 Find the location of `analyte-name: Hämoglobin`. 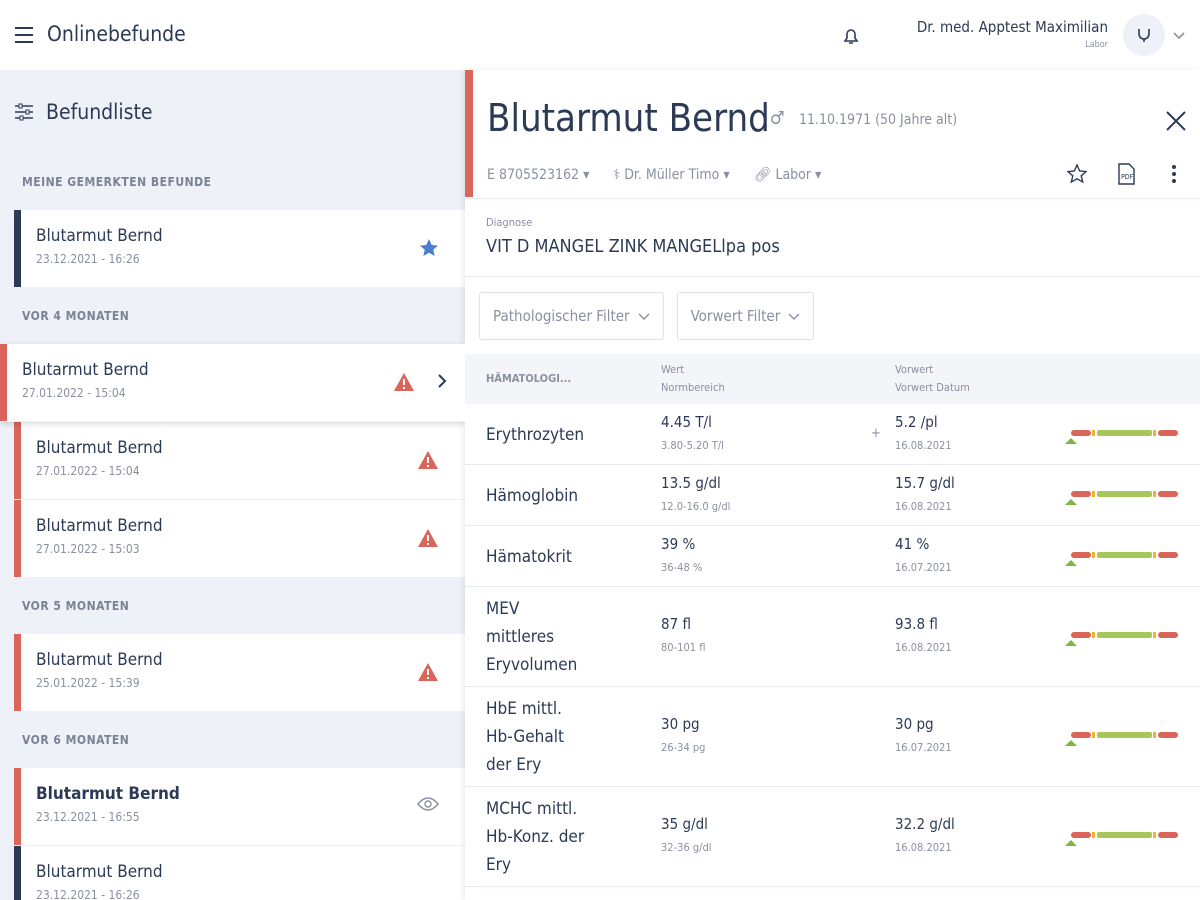

analyte-name: Hämoglobin is located at coordinates (532, 496).